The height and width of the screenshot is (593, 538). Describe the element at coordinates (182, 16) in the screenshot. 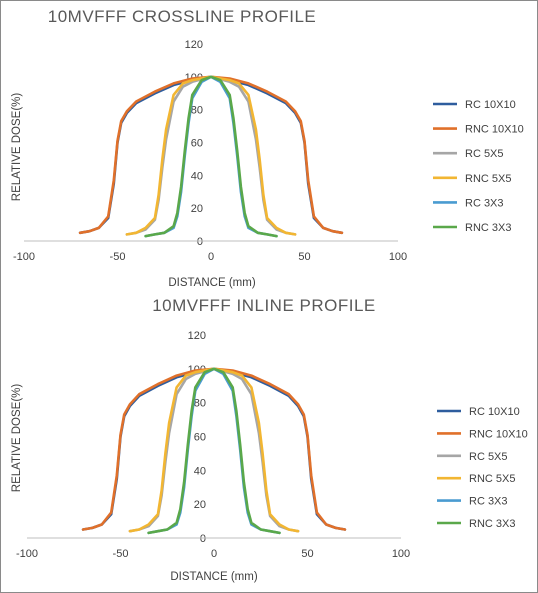

I see `chart-title: 10MVFFF CROSSLINE PROFILE` at that location.